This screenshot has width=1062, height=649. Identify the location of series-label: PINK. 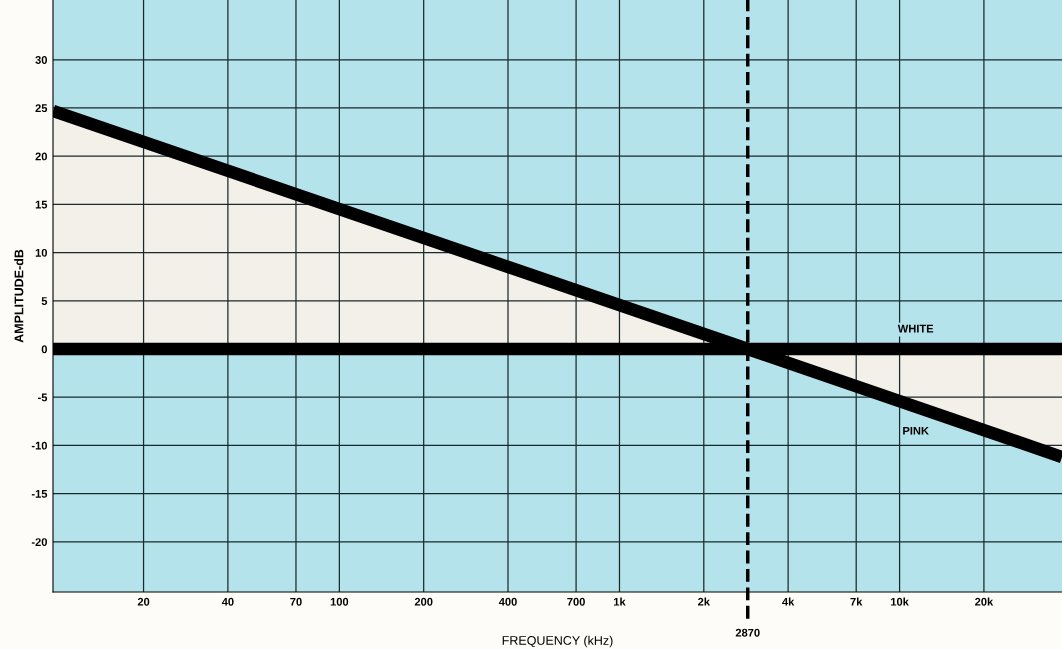
(916, 430).